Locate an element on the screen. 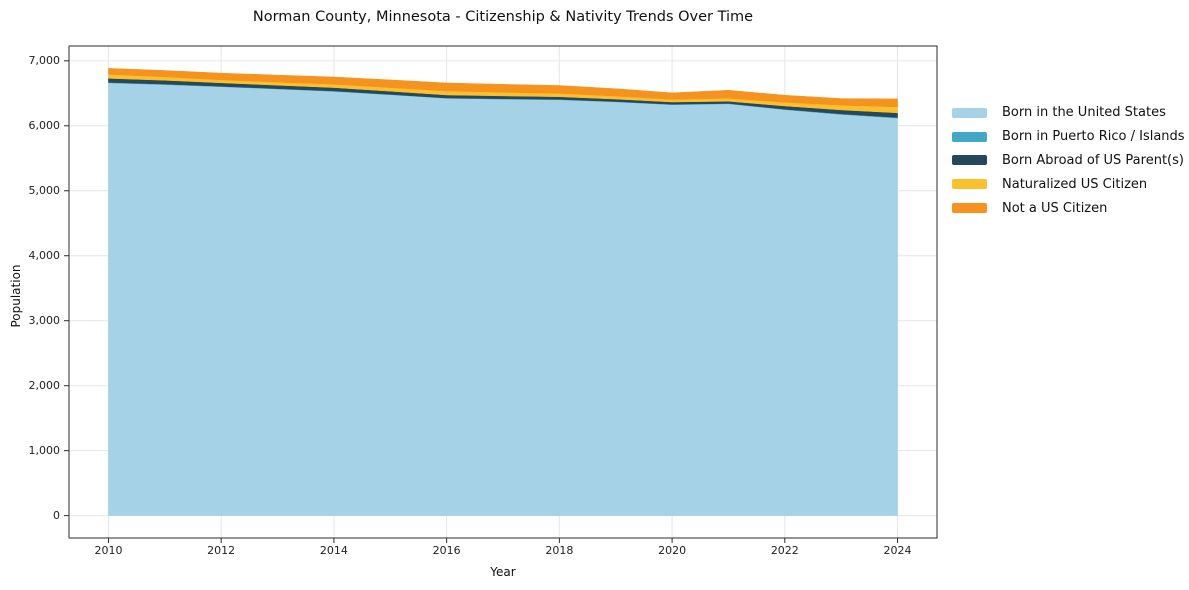 The image size is (1189, 590). y-tick-label: 3,000 is located at coordinates (44, 320).